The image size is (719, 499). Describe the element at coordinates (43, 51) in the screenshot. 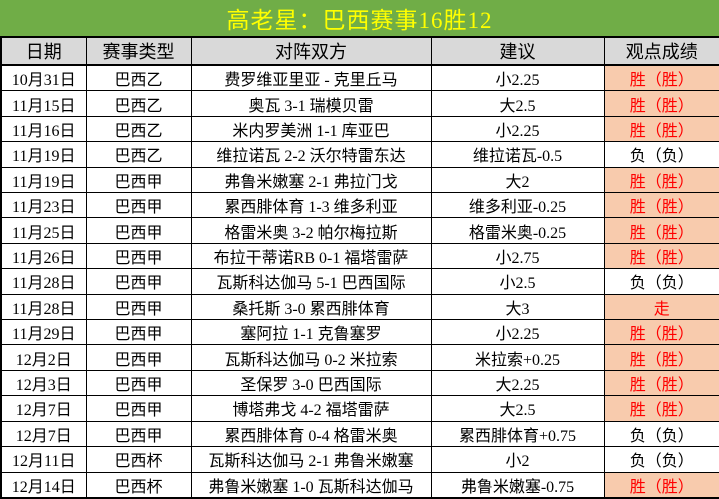

I see `header-date: 日期` at that location.